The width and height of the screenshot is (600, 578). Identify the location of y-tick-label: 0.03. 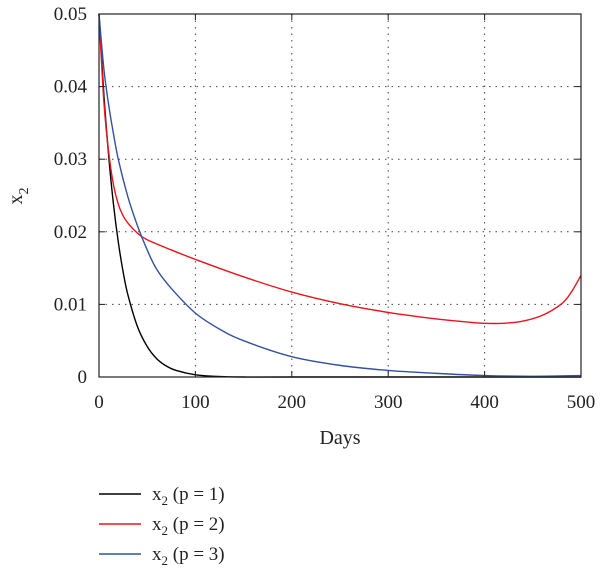
(70, 159).